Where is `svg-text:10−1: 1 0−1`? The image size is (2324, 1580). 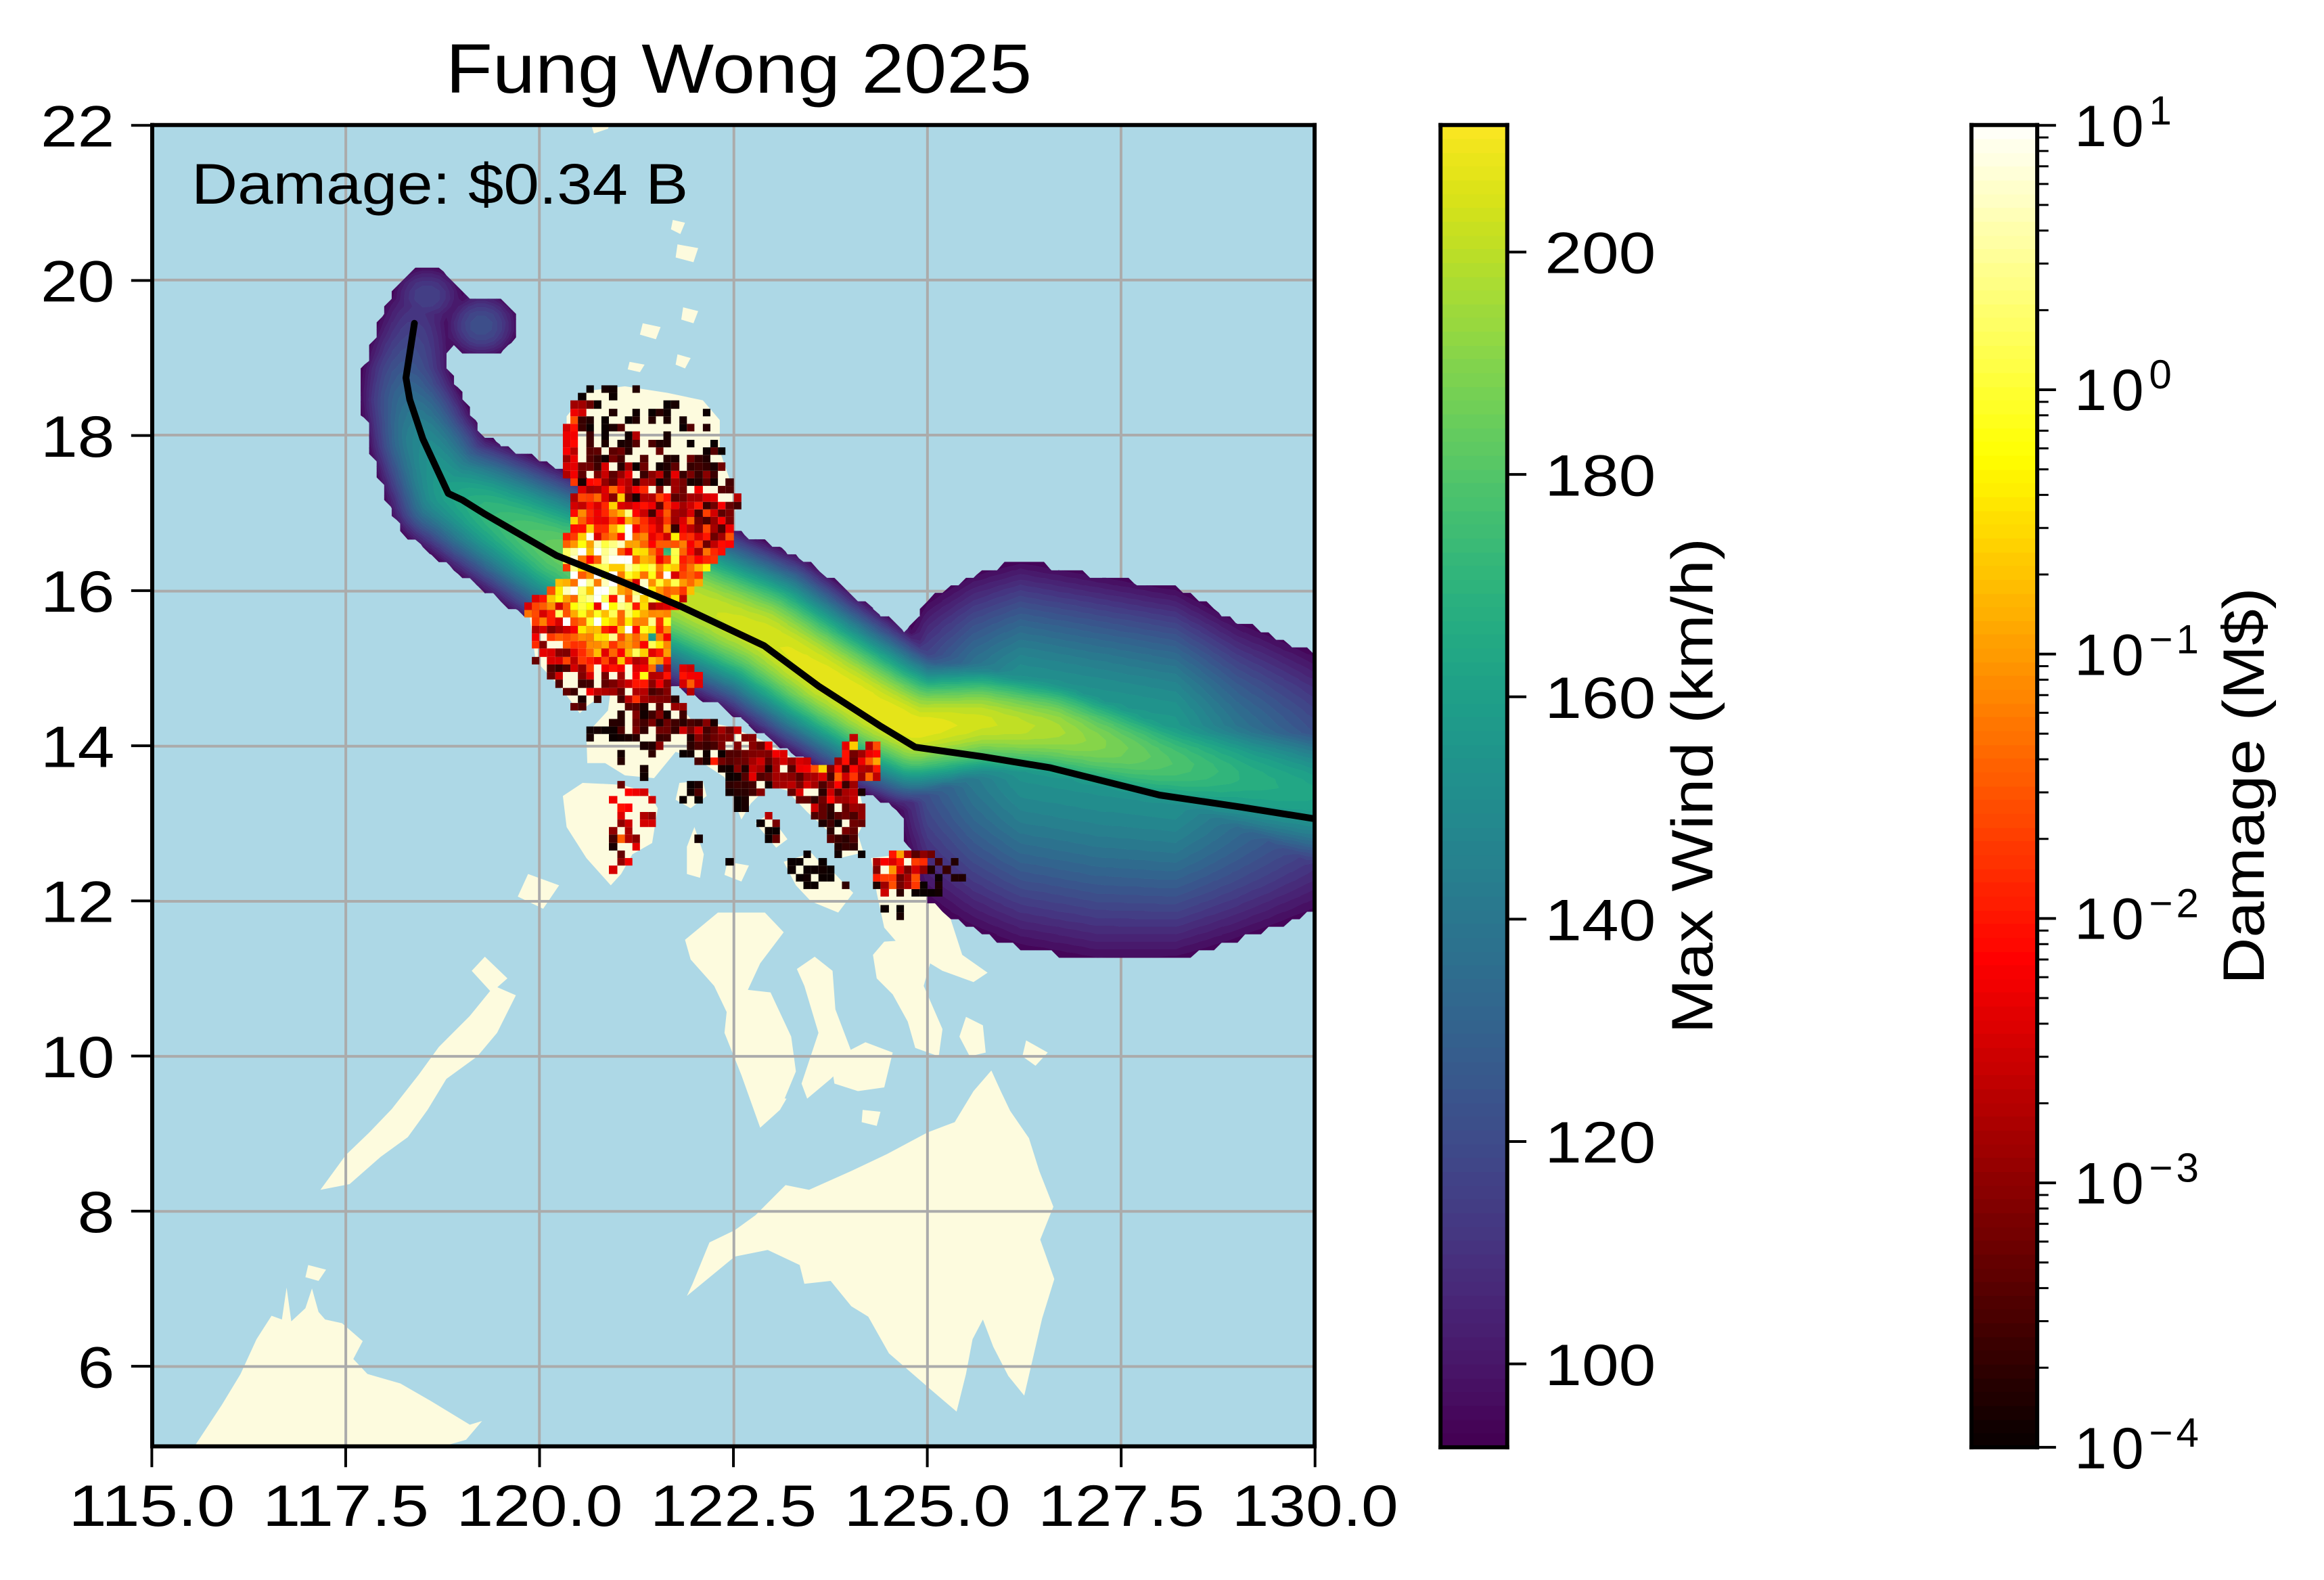
svg-text:10−1: 1 0−1 is located at coordinates (2136, 652).